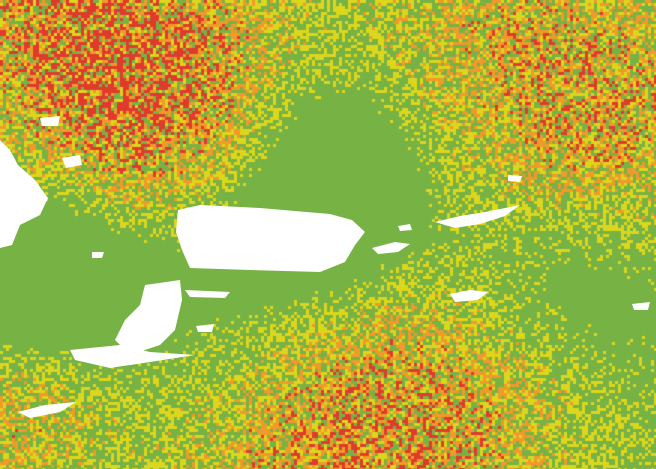  Describe the element at coordinates (405, 227) in the screenshot. I see `land-culebra` at that location.